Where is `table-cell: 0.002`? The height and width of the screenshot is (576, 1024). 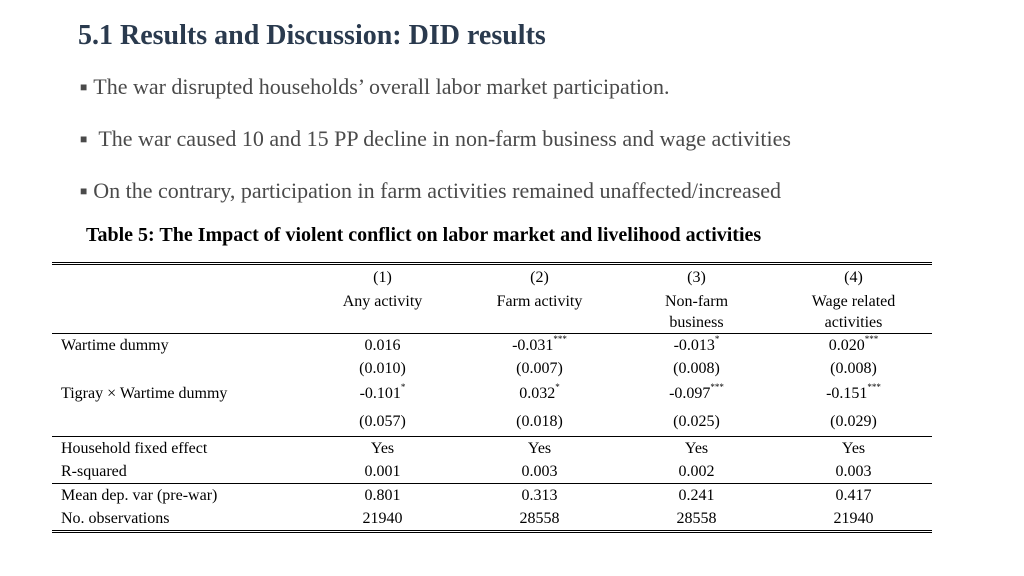
table-cell: 0.002 is located at coordinates (696, 472).